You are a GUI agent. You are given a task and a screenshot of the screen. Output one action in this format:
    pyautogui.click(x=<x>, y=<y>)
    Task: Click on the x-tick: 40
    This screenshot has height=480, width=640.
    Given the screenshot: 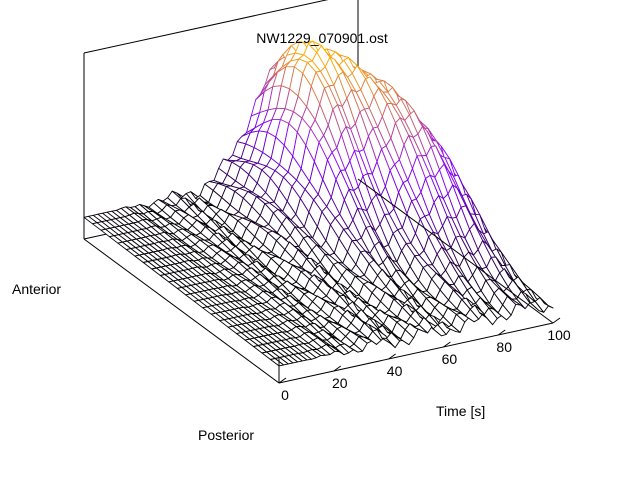 What is the action you would take?
    pyautogui.click(x=395, y=366)
    